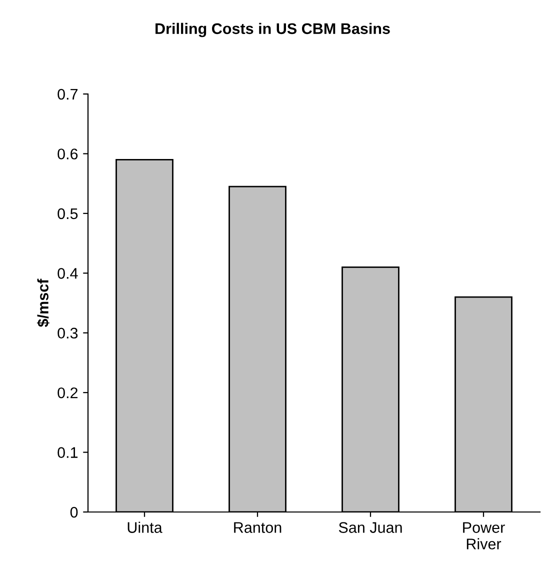 This screenshot has width=545, height=574. What do you see at coordinates (68, 392) in the screenshot?
I see `y-tick-label: 0.2` at bounding box center [68, 392].